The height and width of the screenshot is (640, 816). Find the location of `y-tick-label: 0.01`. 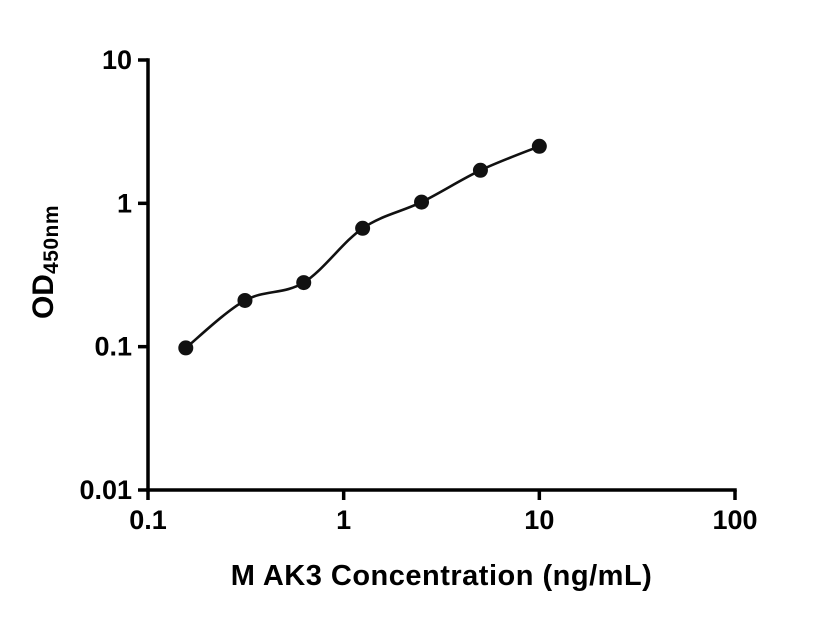

y-tick-label: 0.01 is located at coordinates (105, 490).